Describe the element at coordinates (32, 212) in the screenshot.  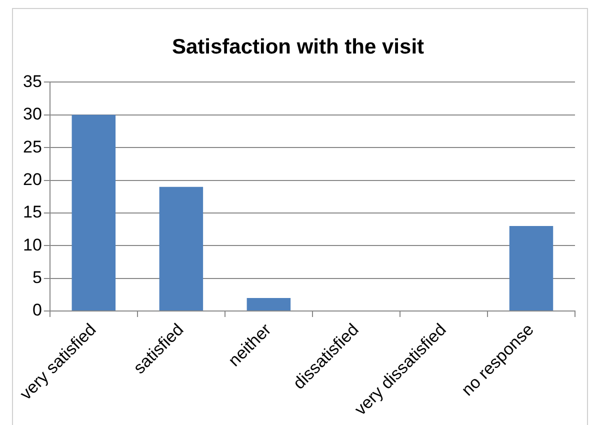
I see `y-tick-label: 15` at that location.